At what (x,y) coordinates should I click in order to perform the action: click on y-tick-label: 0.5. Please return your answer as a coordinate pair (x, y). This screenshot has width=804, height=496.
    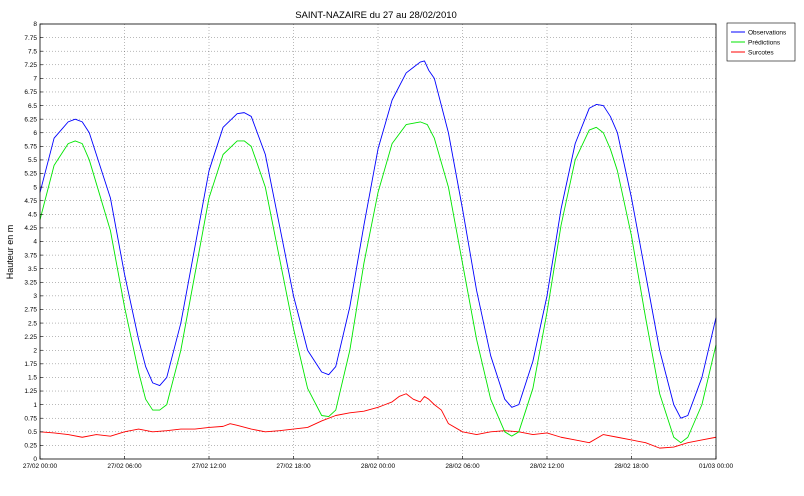
    Looking at the image, I should click on (32, 432).